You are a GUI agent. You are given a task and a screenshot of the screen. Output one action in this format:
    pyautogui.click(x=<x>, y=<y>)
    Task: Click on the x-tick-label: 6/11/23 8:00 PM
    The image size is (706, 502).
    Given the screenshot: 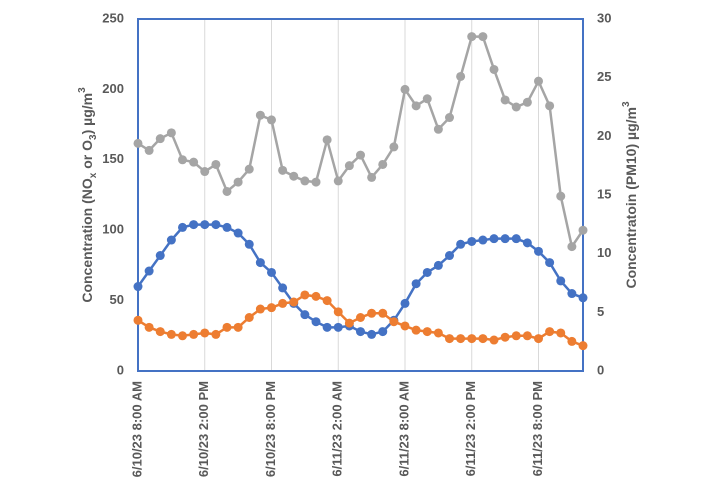 What is the action you would take?
    pyautogui.click(x=537, y=428)
    